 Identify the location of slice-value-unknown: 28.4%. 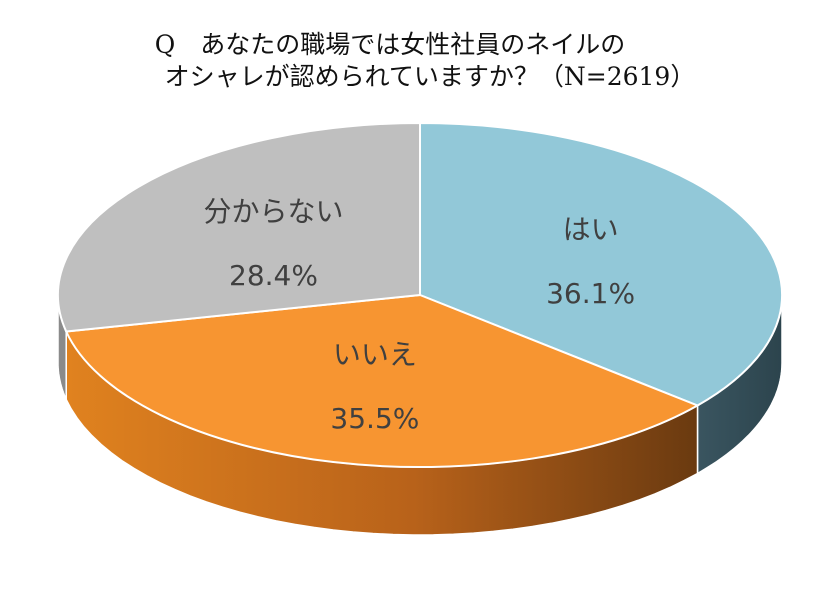
(273, 275).